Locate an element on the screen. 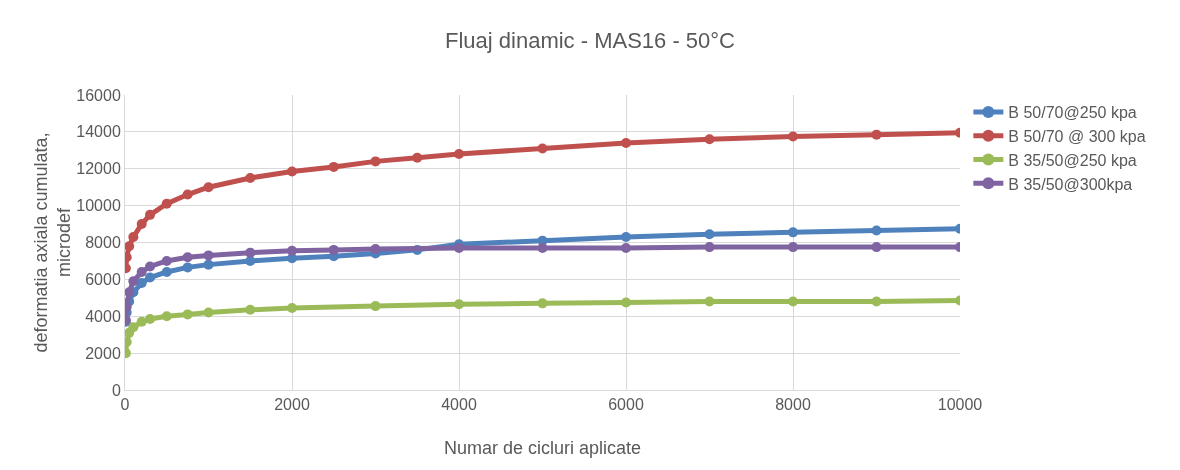  y-tick-label: 12000 is located at coordinates (98, 169).